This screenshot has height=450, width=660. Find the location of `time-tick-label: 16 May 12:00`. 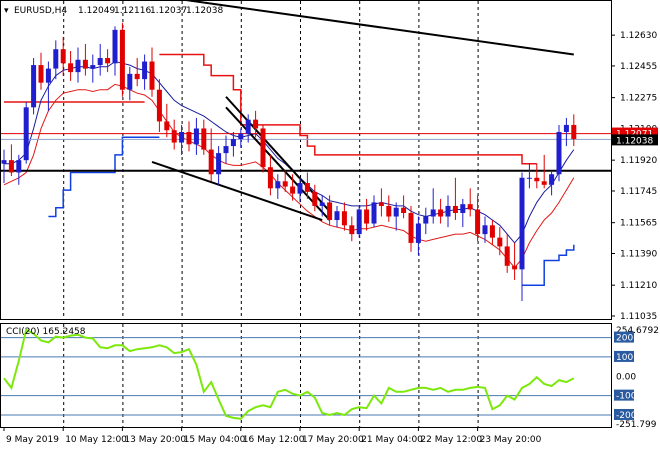

time-tick-label: 16 May 12:00 is located at coordinates (274, 440).